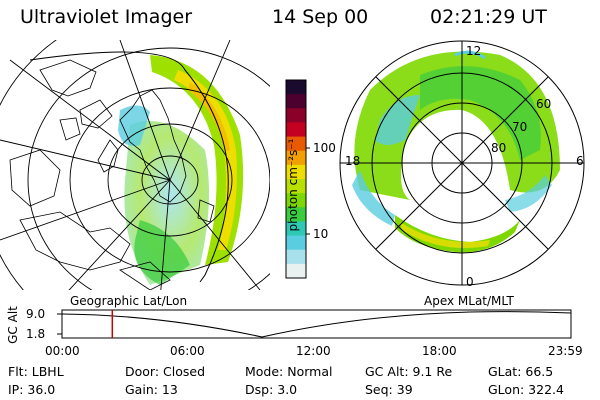  I want to click on instrument-title: Ultraviolet Imager, so click(106, 17).